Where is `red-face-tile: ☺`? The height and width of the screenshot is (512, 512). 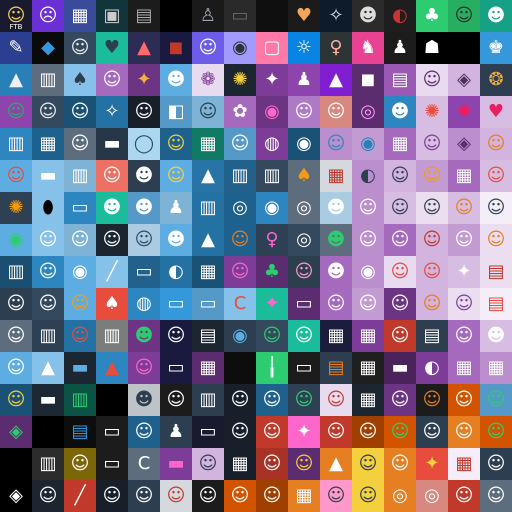
red-face-tile: ☺ is located at coordinates (400, 336).